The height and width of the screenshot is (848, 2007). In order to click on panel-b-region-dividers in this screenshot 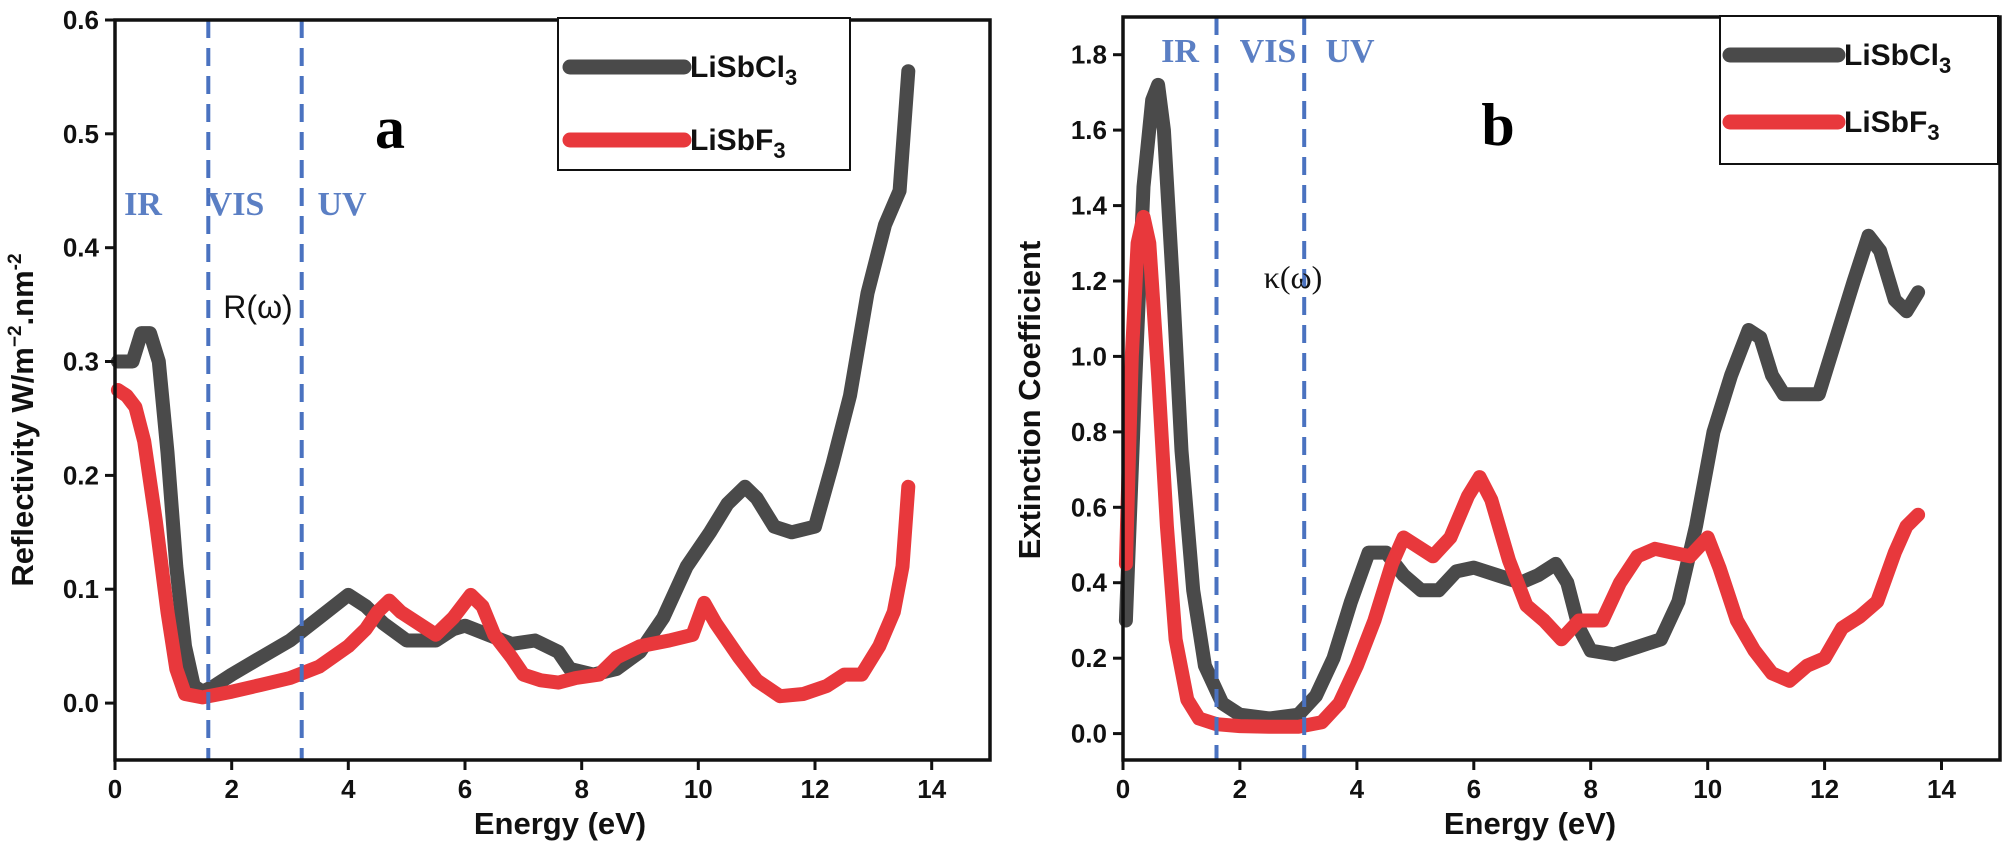, I will do `click(1260, 388)`.